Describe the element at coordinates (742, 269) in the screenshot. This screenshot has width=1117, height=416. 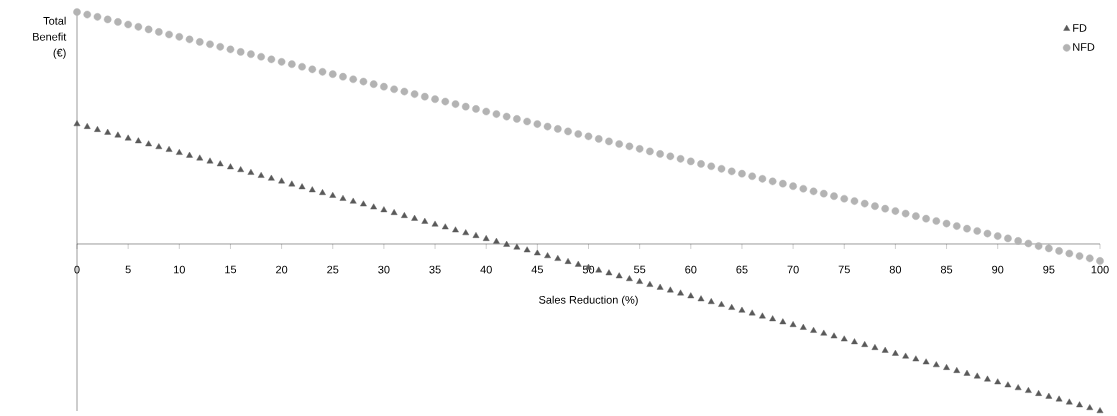
I see `x-tick-label: 65` at that location.